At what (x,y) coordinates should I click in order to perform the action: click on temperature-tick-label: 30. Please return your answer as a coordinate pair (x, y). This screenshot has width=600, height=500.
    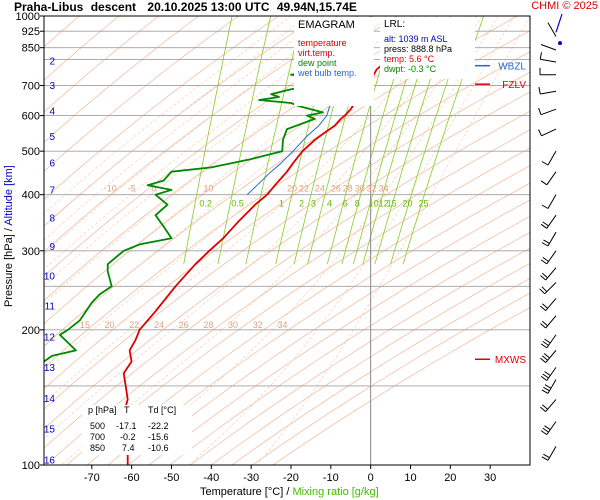
    Looking at the image, I should click on (490, 478).